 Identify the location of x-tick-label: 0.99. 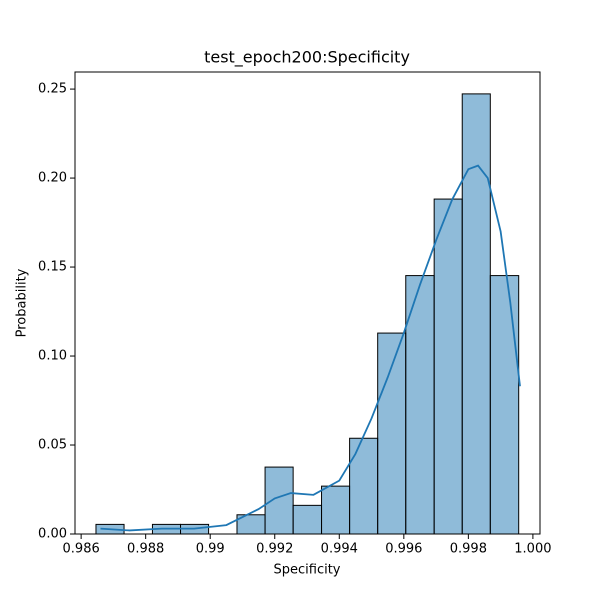
(210, 549).